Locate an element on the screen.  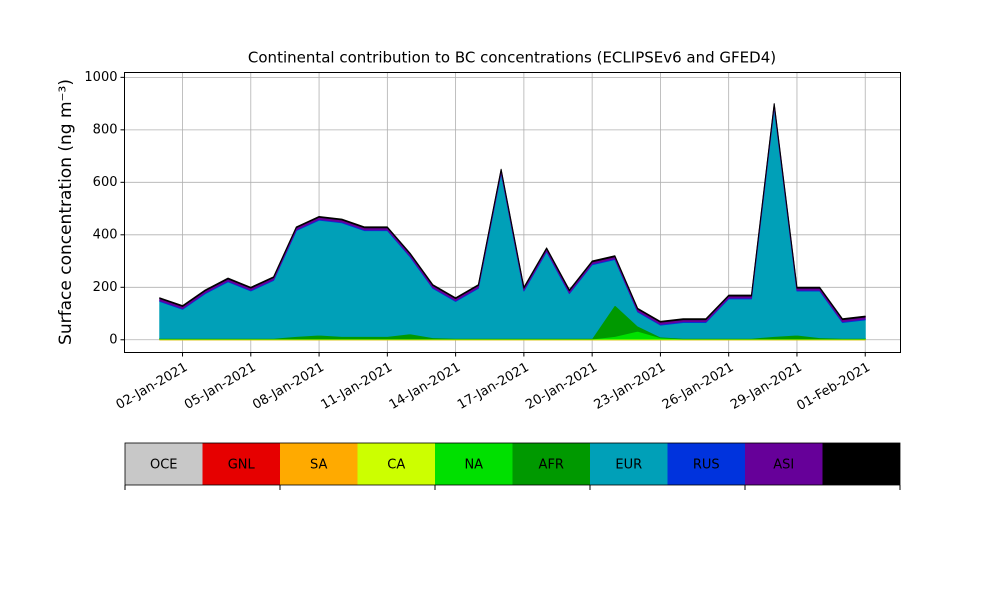
y-tick-label: 400 is located at coordinates (105, 234).